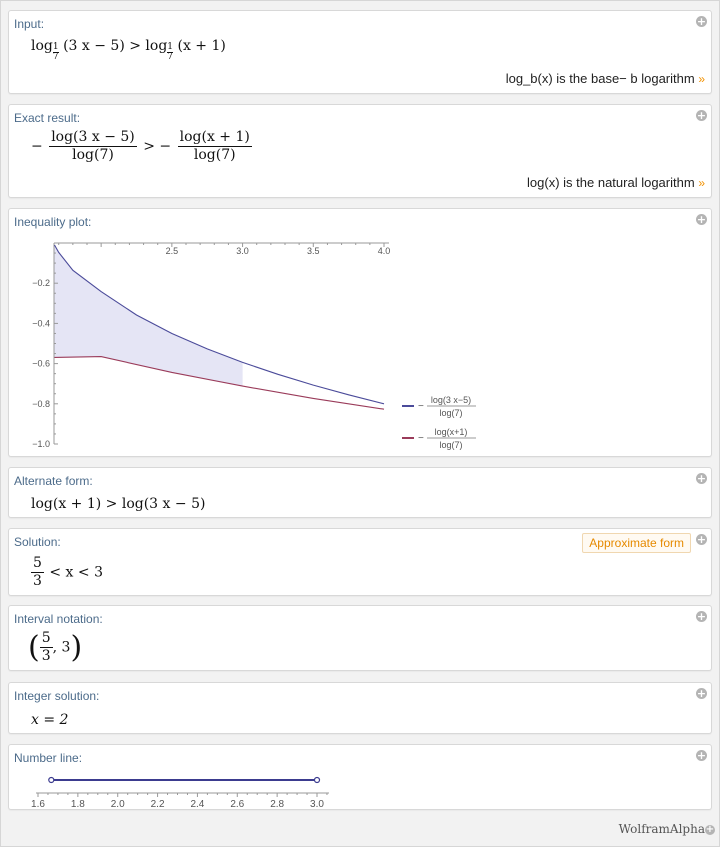  Describe the element at coordinates (48, 758) in the screenshot. I see `pod-title: Number line:` at that location.